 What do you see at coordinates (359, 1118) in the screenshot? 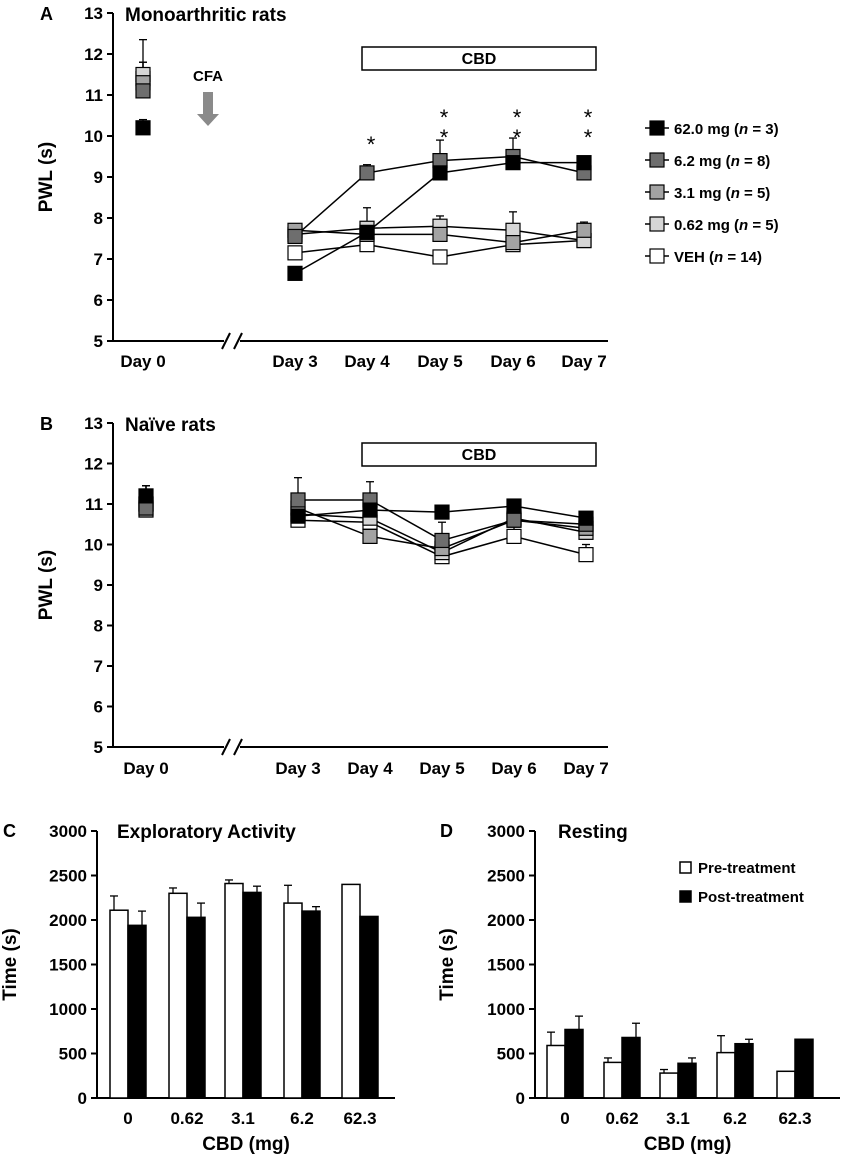
I see `panel-c-x-tick-label: 62.3` at bounding box center [359, 1118].